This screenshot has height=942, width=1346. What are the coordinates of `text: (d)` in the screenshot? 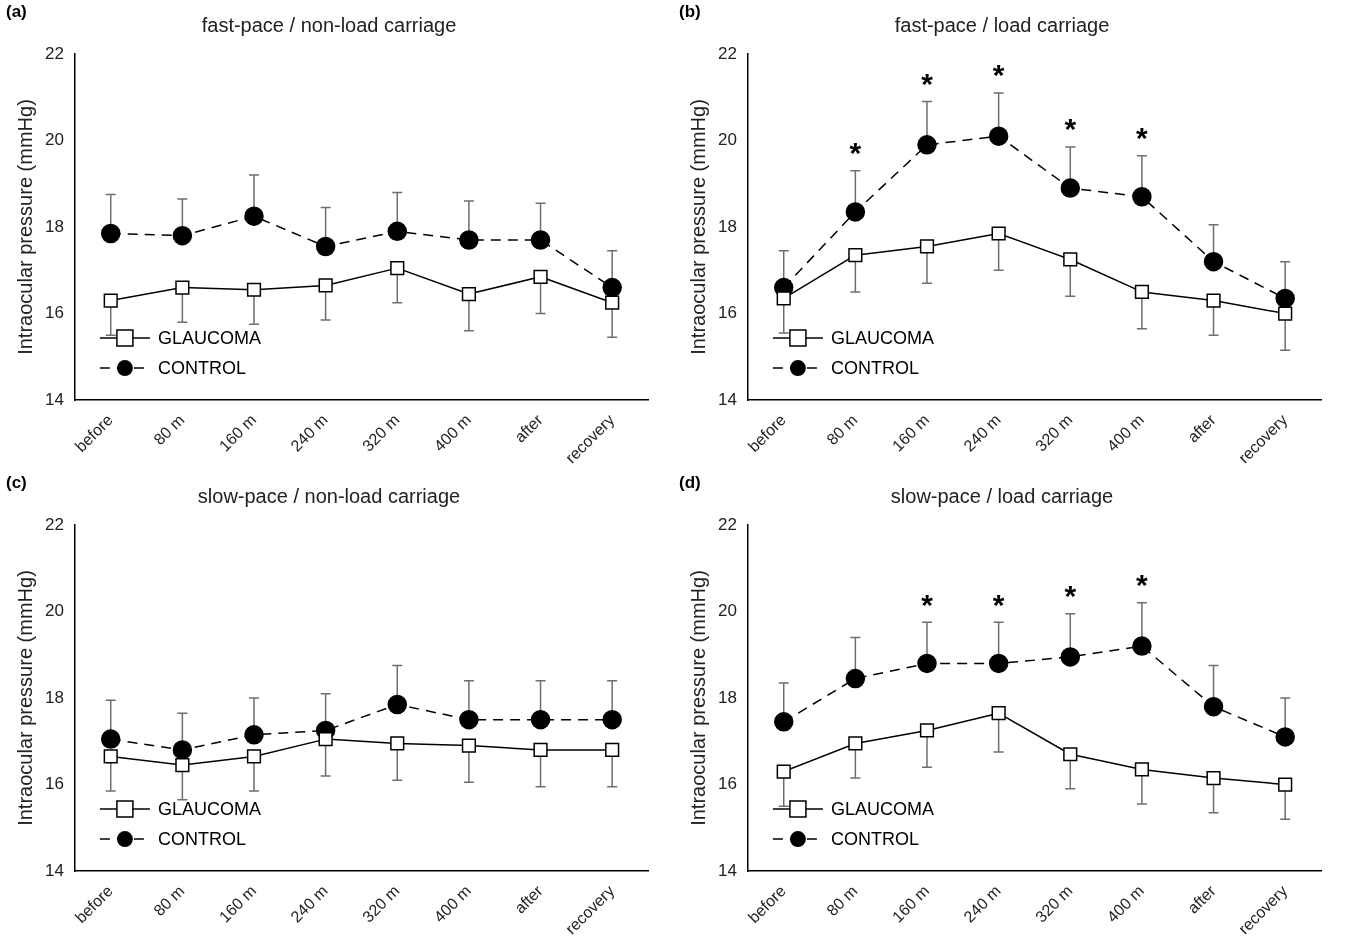 It's located at (690, 483).